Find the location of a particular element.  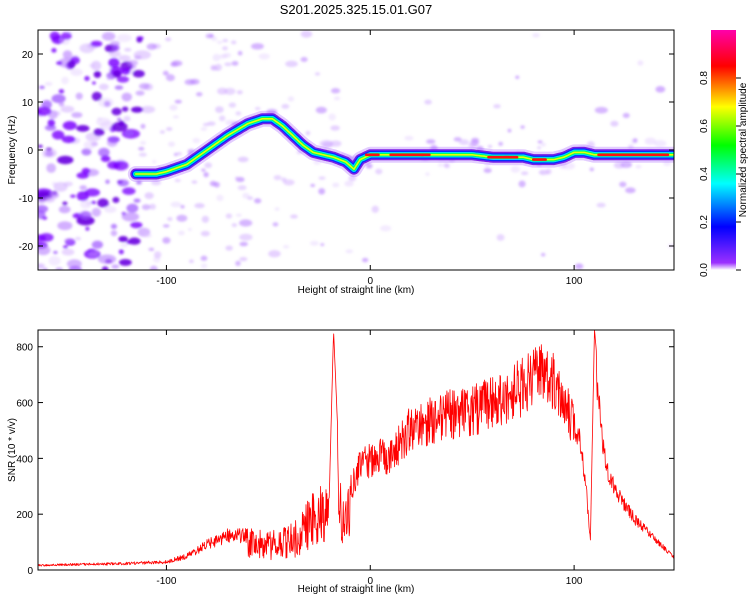

spectrogram-xlabel: Height of straight line (km) is located at coordinates (356, 290).